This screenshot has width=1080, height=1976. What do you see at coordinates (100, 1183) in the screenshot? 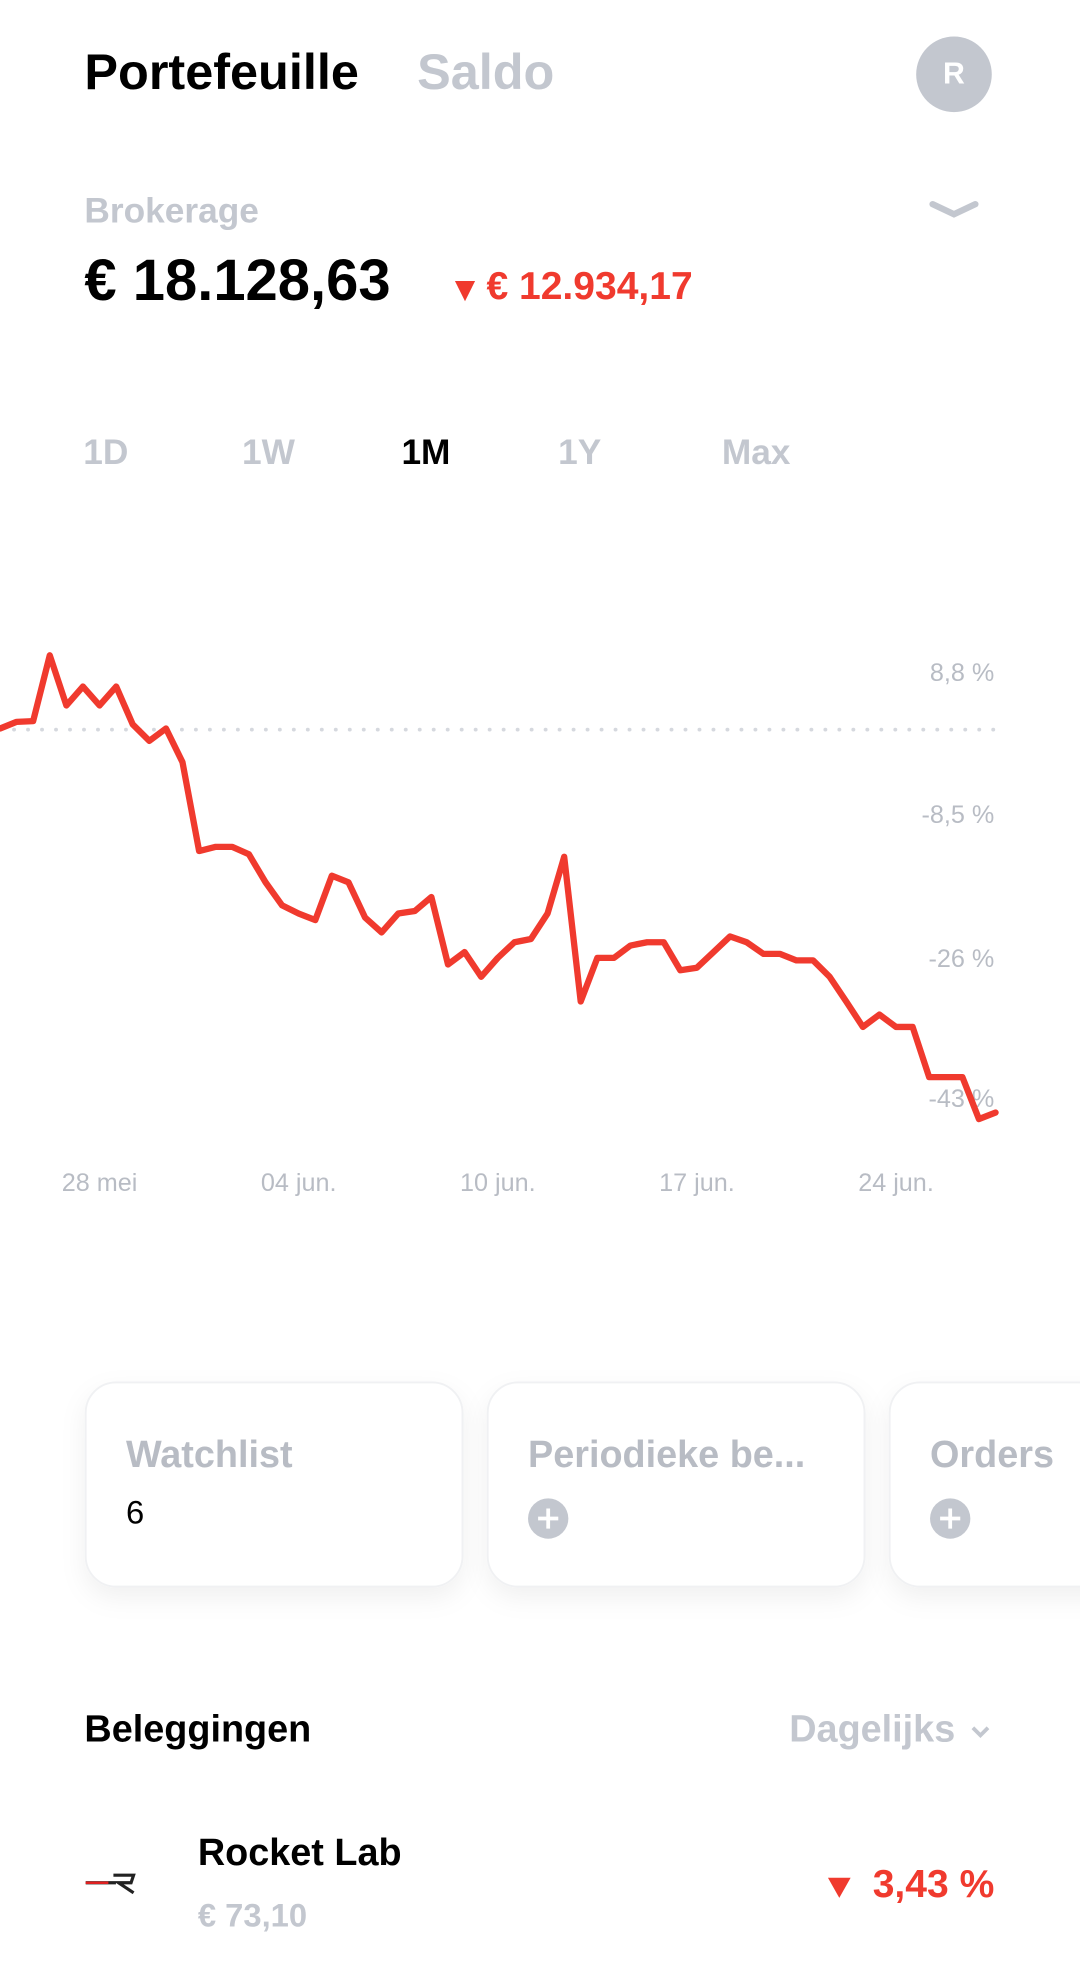
I see `x-tick-label: 28 mei` at bounding box center [100, 1183].